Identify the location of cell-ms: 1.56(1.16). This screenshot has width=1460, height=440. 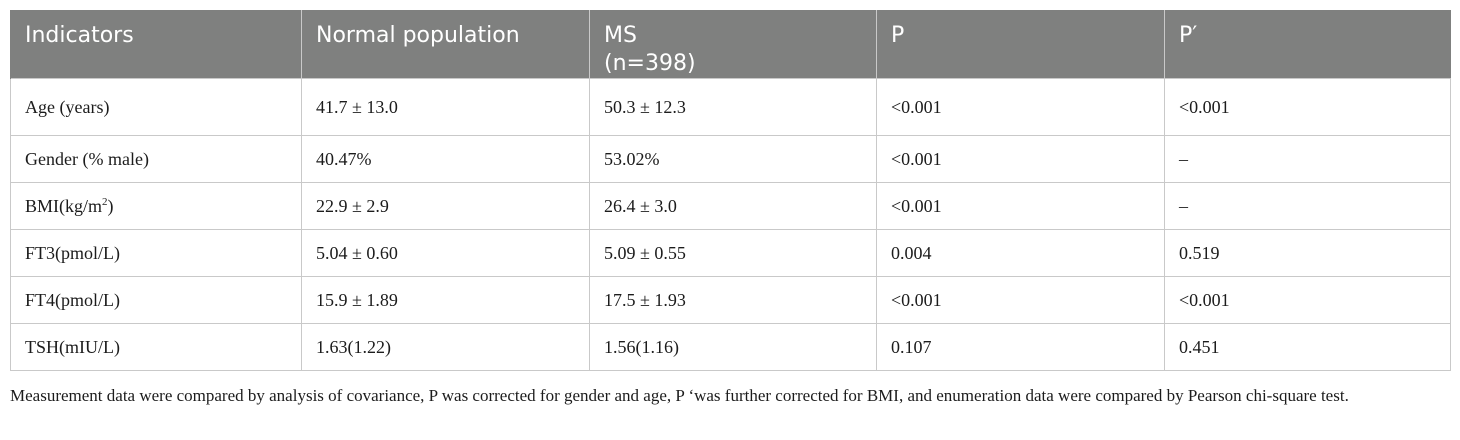
(733, 347).